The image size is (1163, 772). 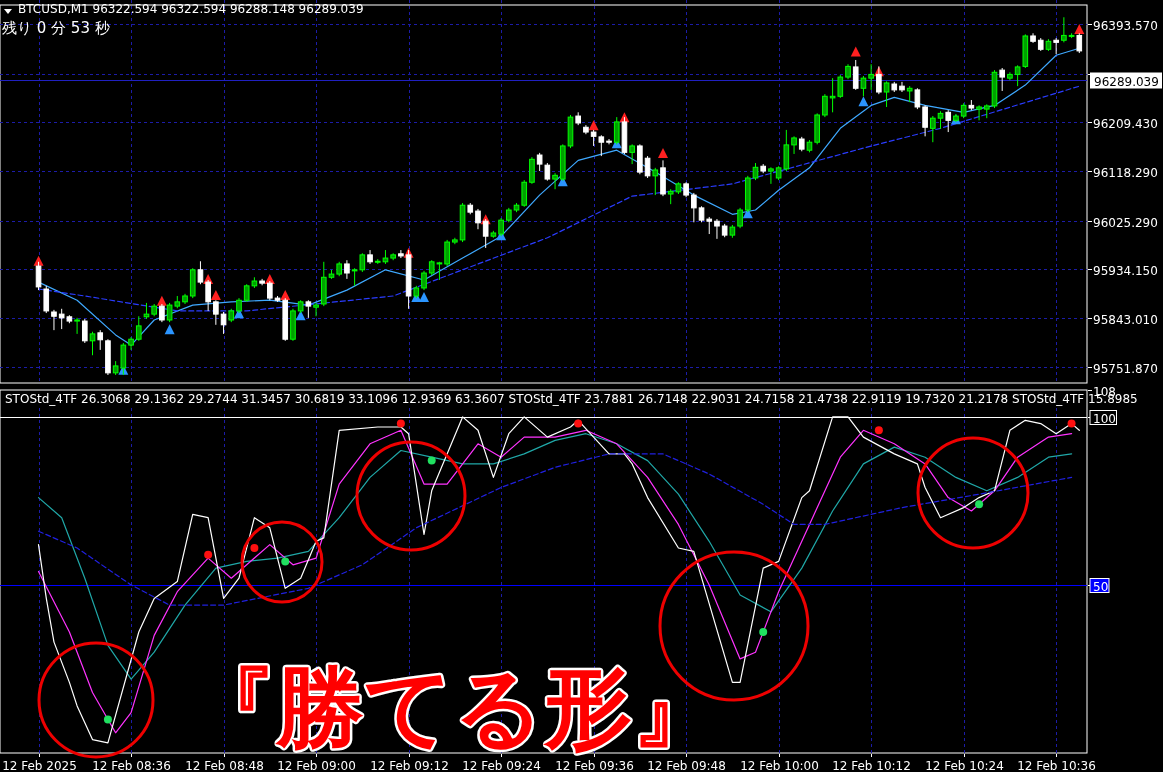 I want to click on x-tick-label: 12 Feb 09:48, so click(x=686, y=765).